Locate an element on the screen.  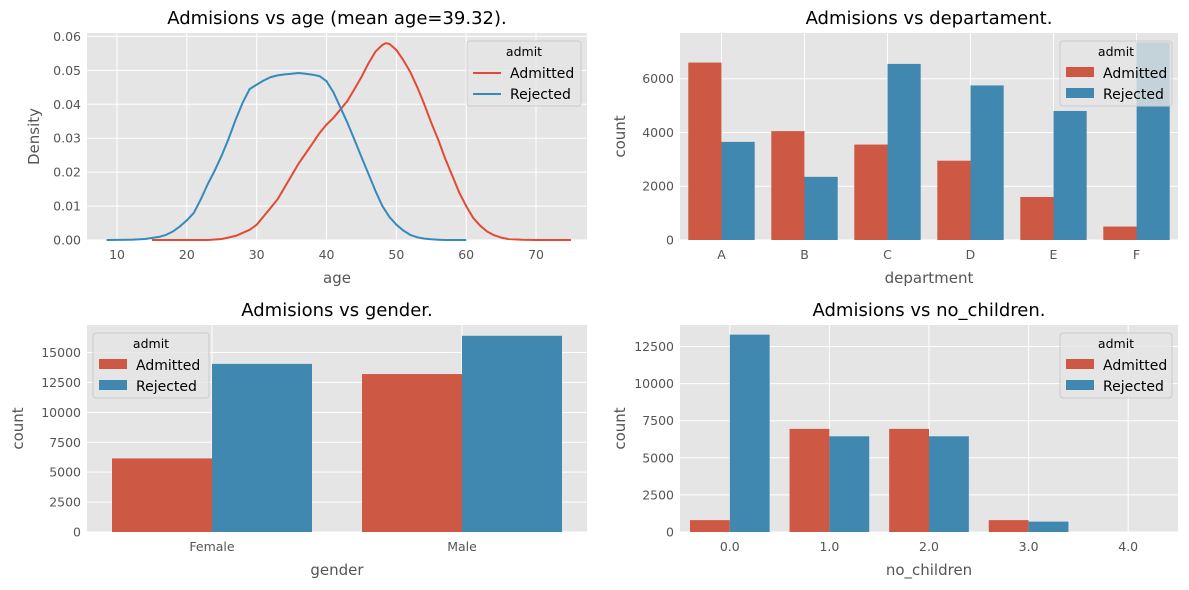
bar-admitted-f is located at coordinates (1120, 233).